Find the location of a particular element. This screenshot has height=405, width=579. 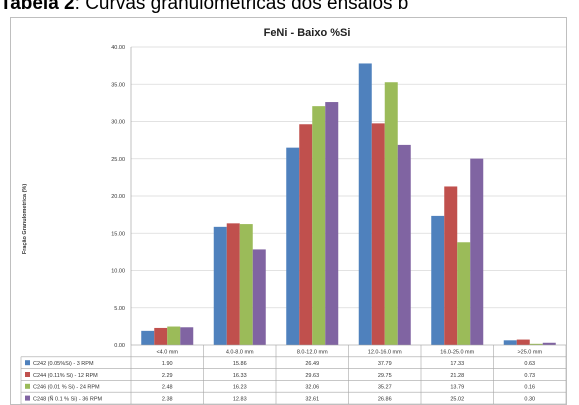

data-label: 12.83 is located at coordinates (240, 399).